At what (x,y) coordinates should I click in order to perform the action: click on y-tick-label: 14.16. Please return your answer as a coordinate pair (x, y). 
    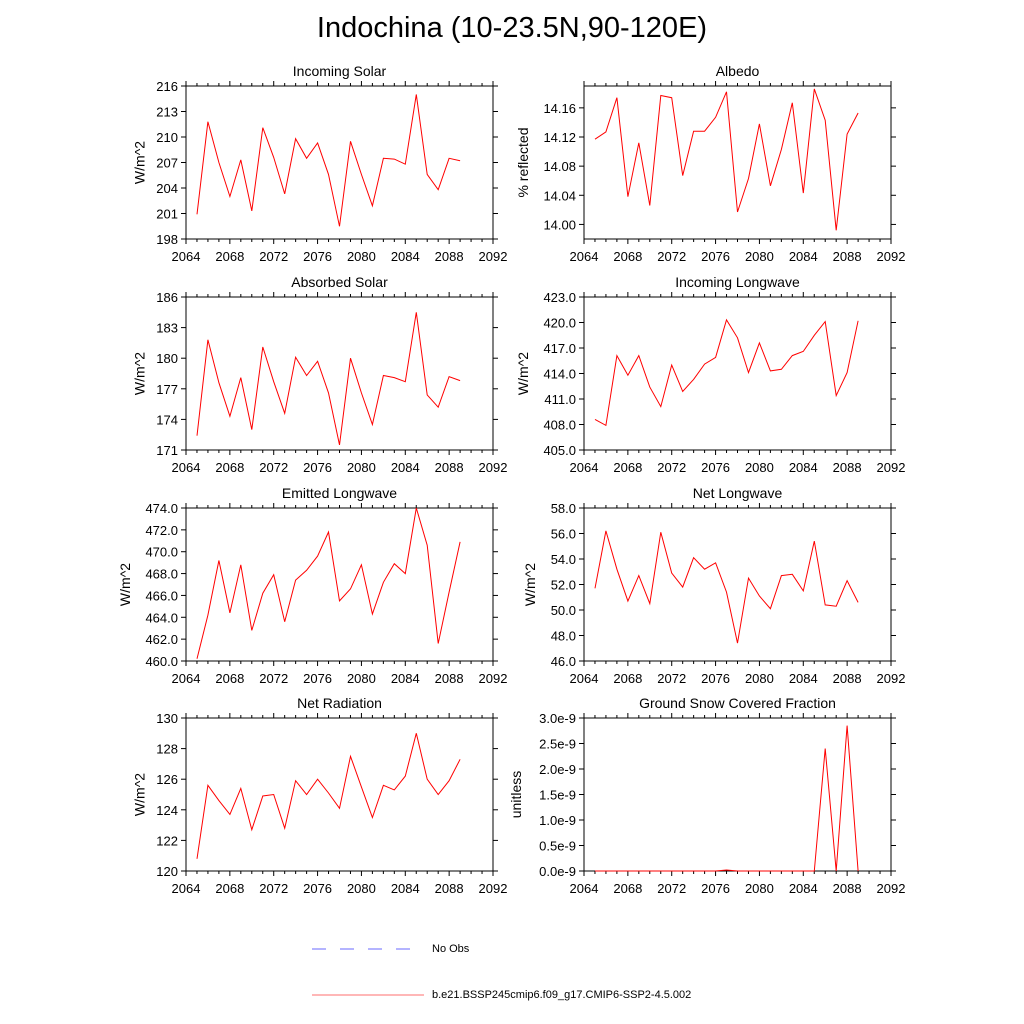
    Looking at the image, I should click on (559, 108).